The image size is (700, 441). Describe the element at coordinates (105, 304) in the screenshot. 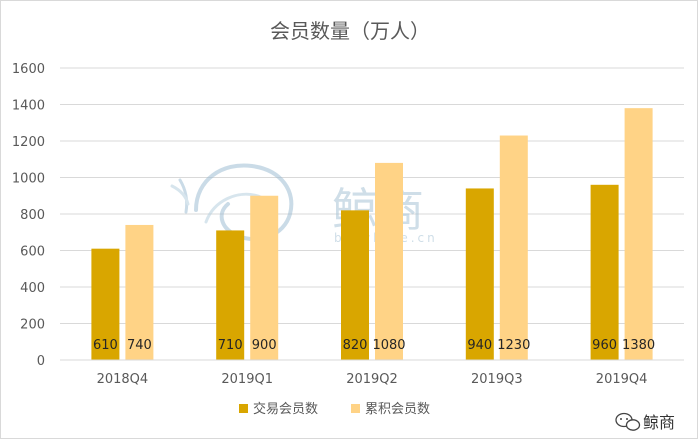

I see `bar-交易会员数-2018Q4` at that location.